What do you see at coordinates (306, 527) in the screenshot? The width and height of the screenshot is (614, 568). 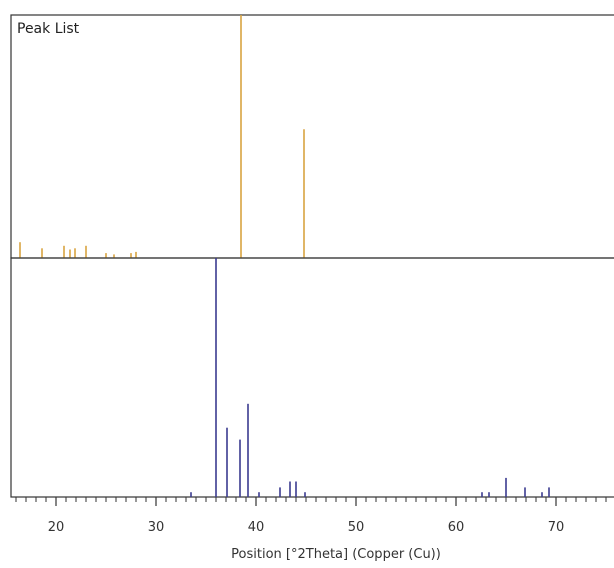 I see `x-tick-labels: 20 30 40 50 60 70` at bounding box center [306, 527].